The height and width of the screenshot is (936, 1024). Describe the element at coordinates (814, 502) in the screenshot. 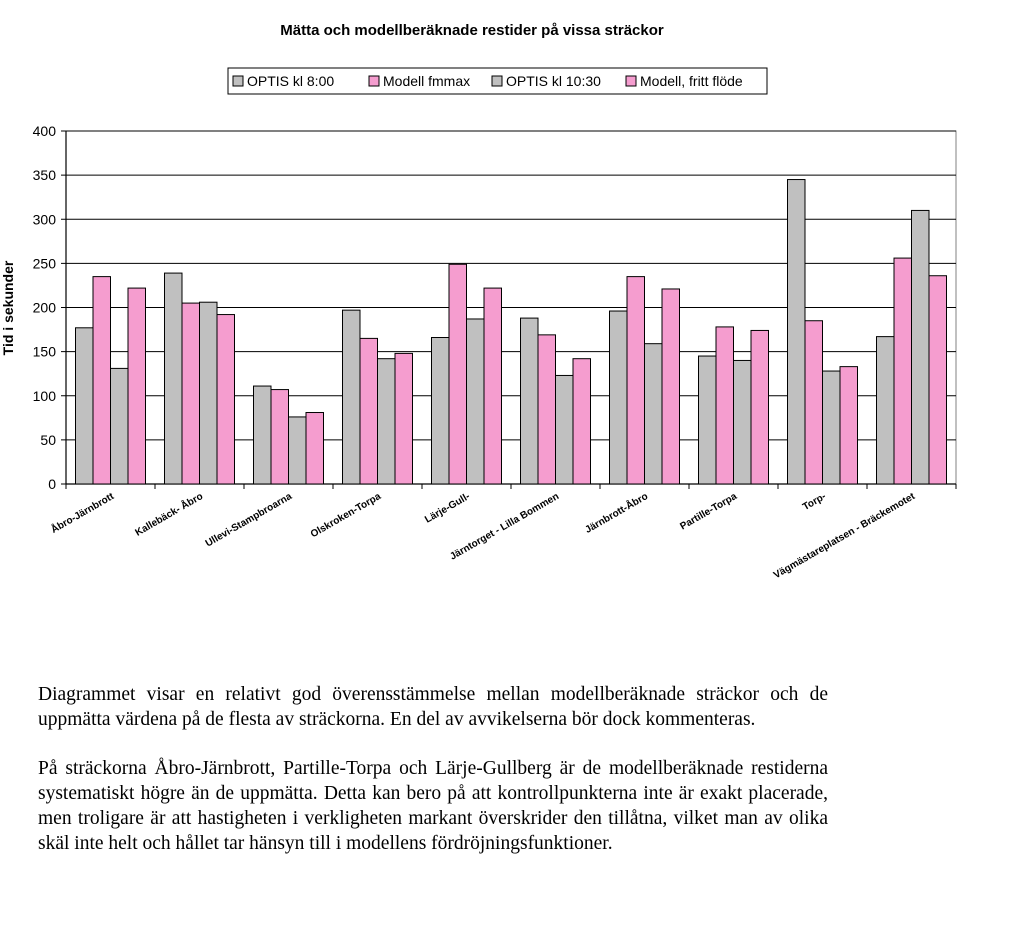

I see `x-category-label: Torp-` at that location.